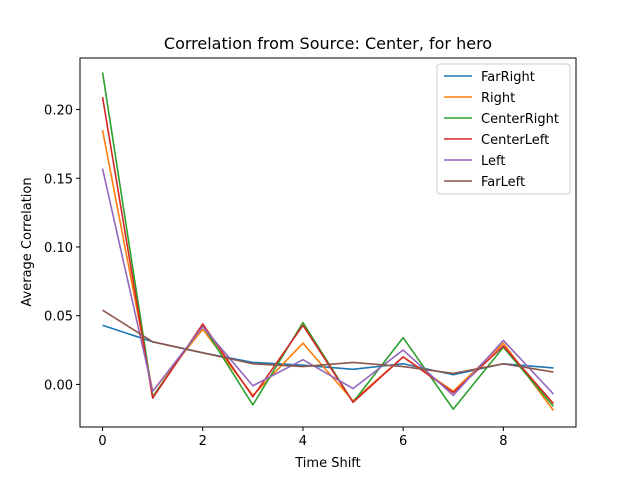 The height and width of the screenshot is (480, 640). Describe the element at coordinates (303, 441) in the screenshot. I see `x-tick-label: 4` at that location.